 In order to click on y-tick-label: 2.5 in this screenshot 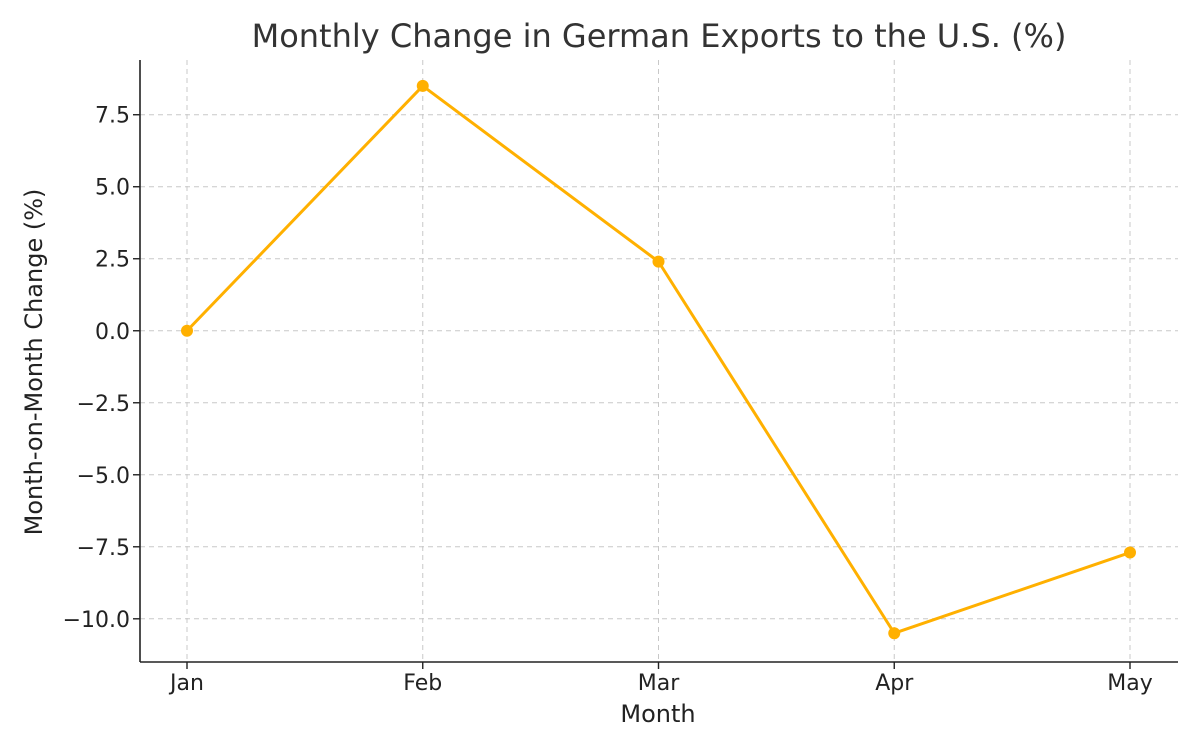, I will do `click(112, 260)`.